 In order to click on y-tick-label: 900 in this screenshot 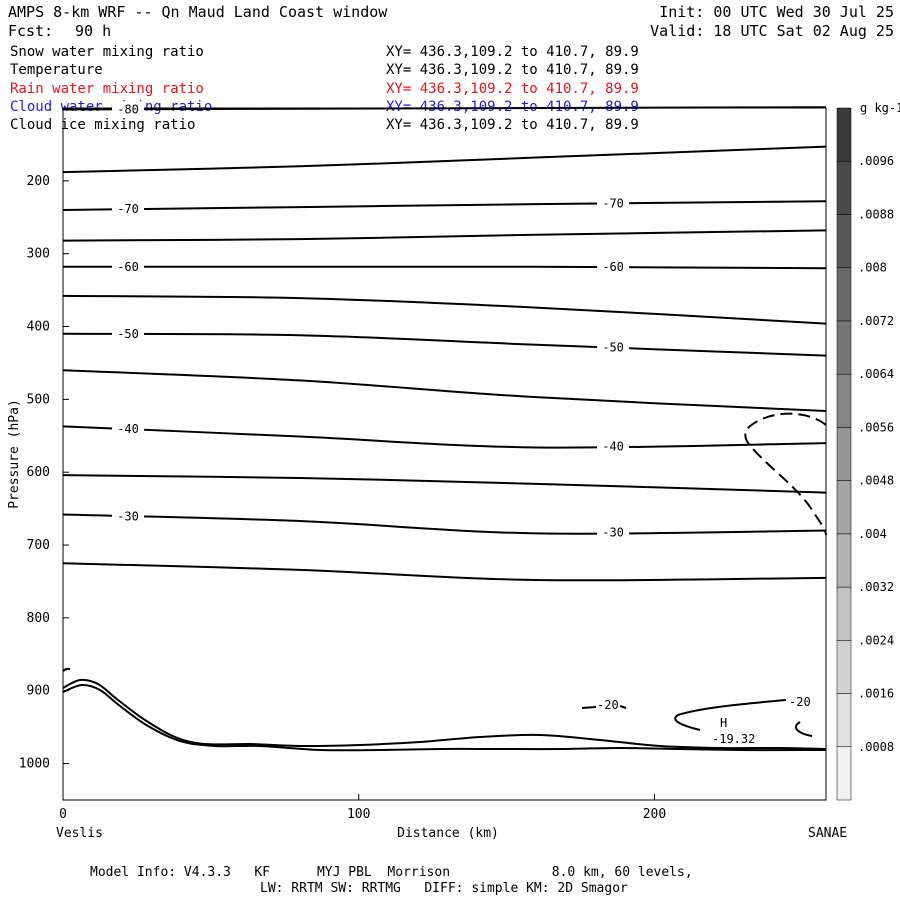, I will do `click(38, 691)`.